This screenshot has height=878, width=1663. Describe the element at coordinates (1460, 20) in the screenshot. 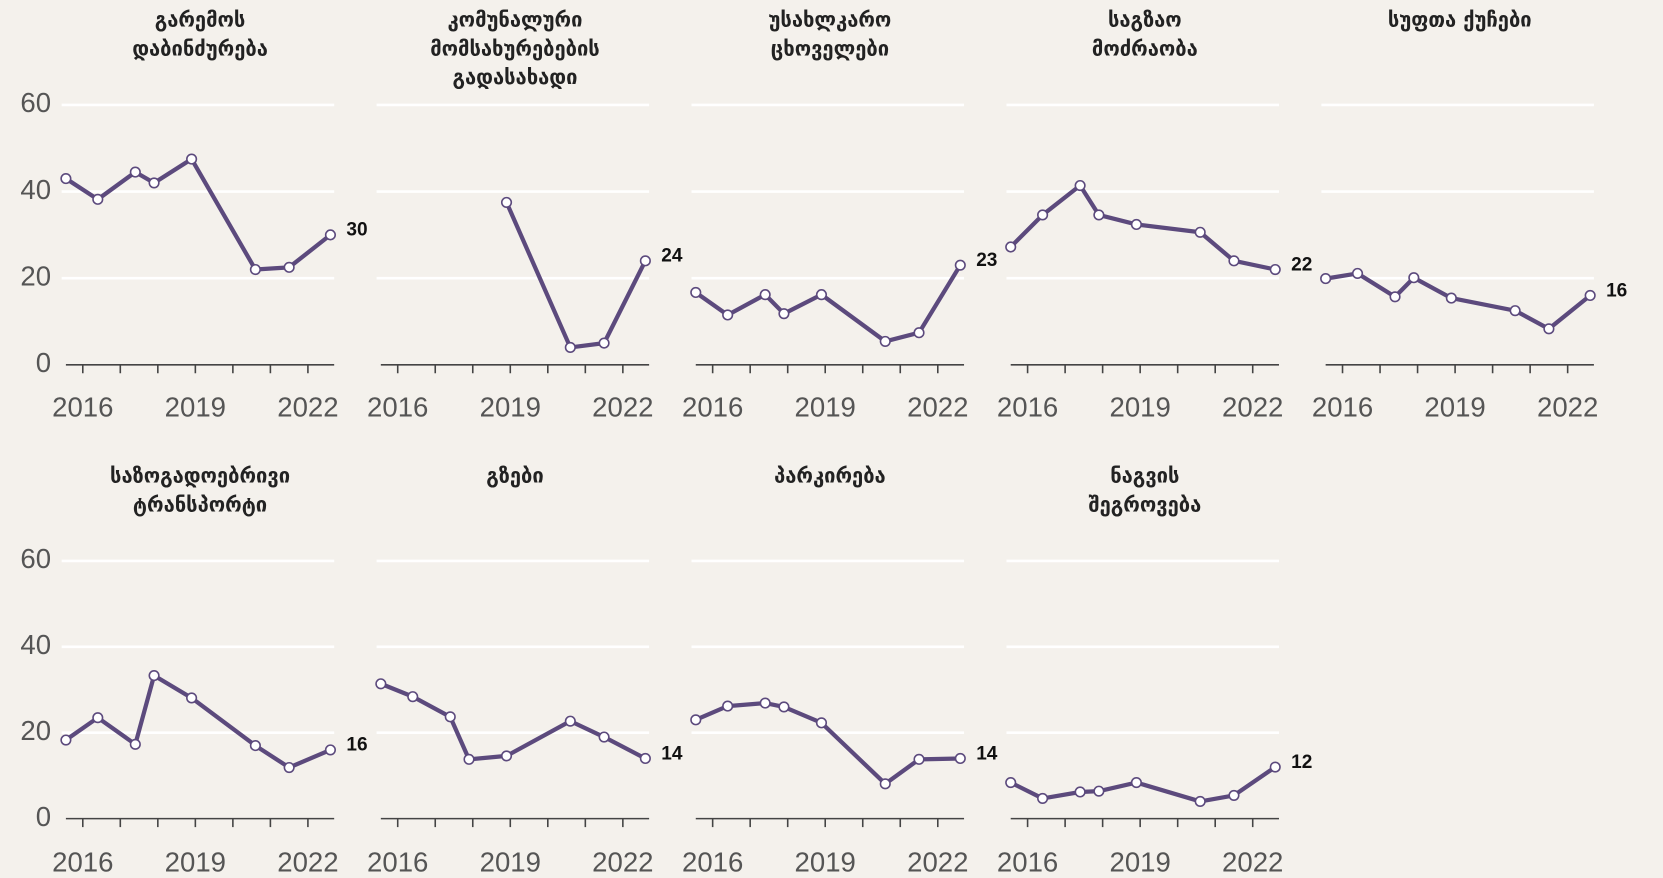

I see `panel-title: სუფთა ქუჩები` at that location.